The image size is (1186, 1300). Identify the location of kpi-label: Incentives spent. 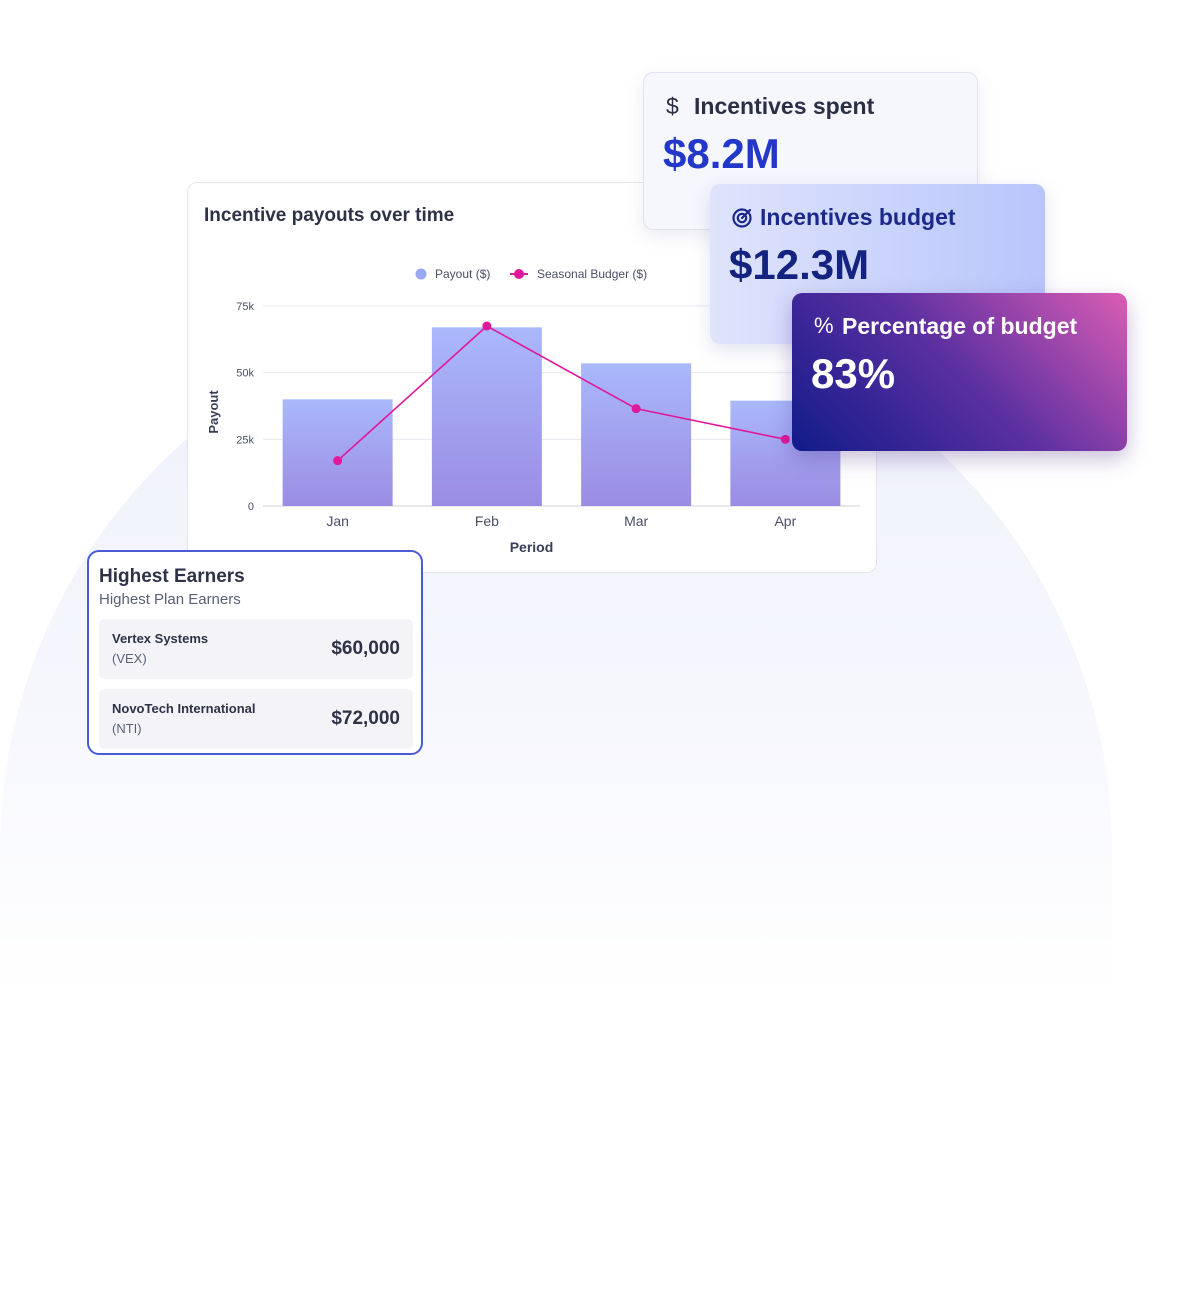
(784, 106).